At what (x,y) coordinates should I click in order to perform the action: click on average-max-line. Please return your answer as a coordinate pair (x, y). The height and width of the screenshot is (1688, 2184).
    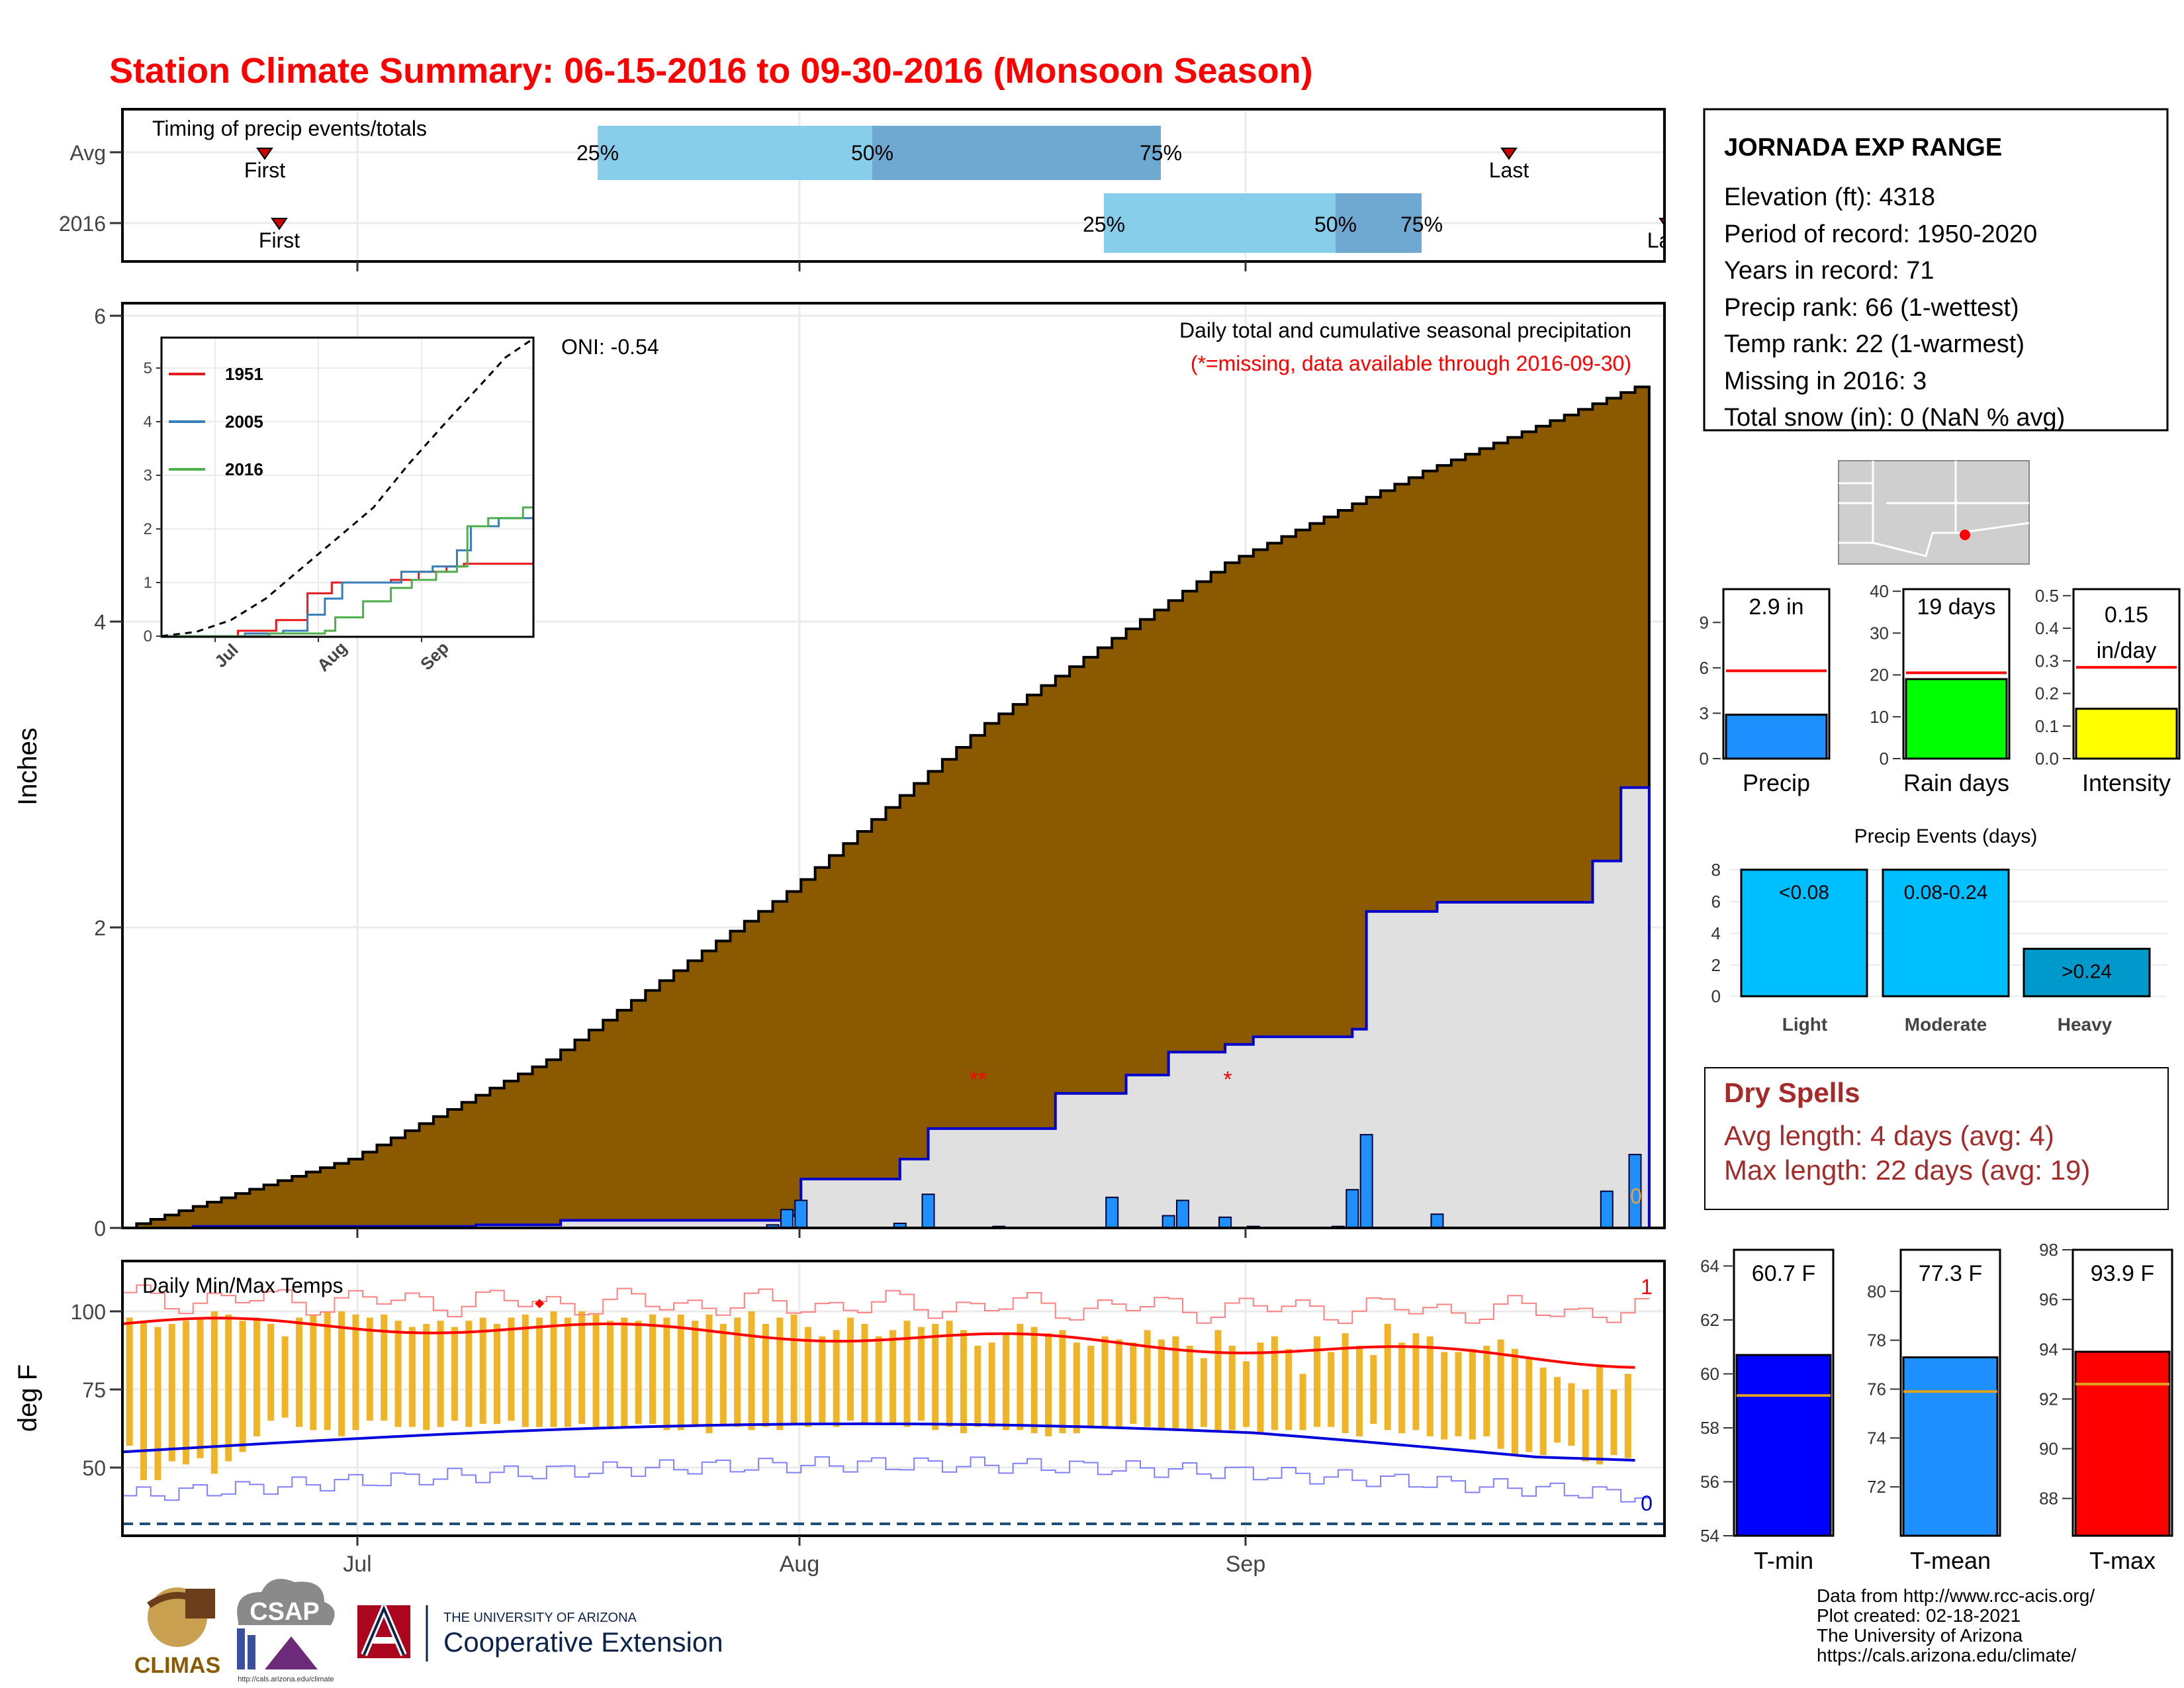
    Looking at the image, I should click on (879, 1343).